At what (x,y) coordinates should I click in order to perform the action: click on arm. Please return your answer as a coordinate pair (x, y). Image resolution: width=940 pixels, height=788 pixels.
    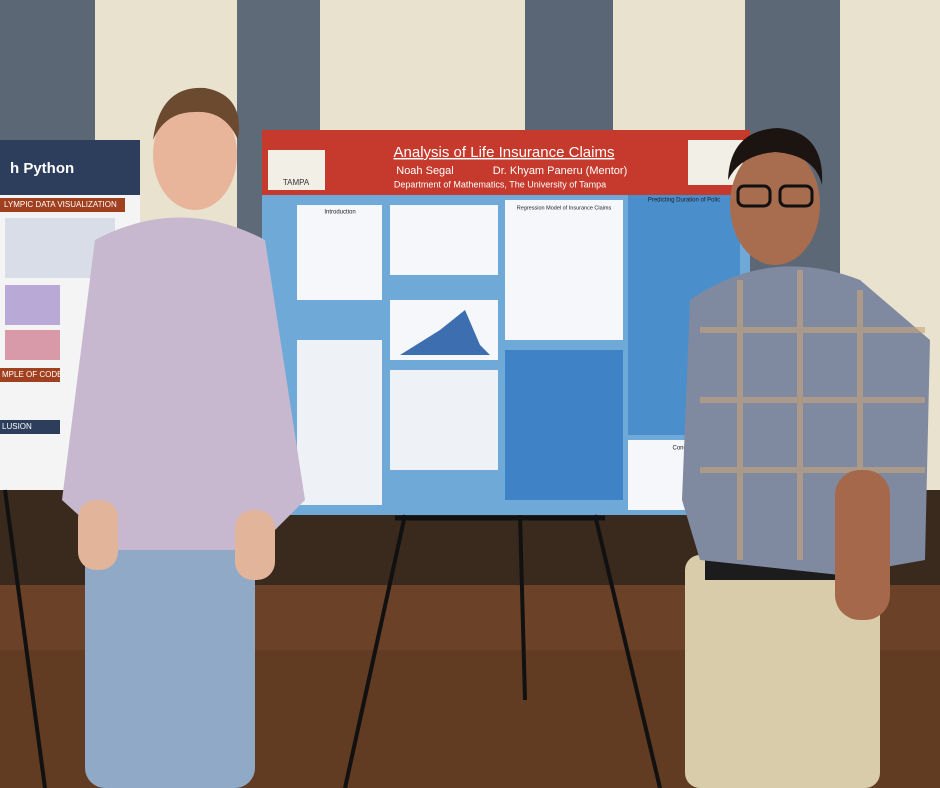
    Looking at the image, I should click on (862, 545).